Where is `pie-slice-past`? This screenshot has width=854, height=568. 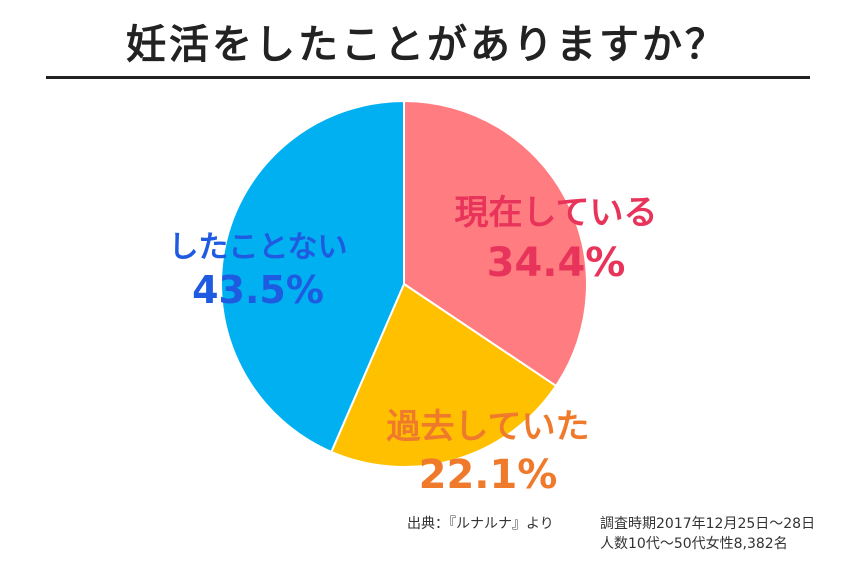 pie-slice-past is located at coordinates (444, 375).